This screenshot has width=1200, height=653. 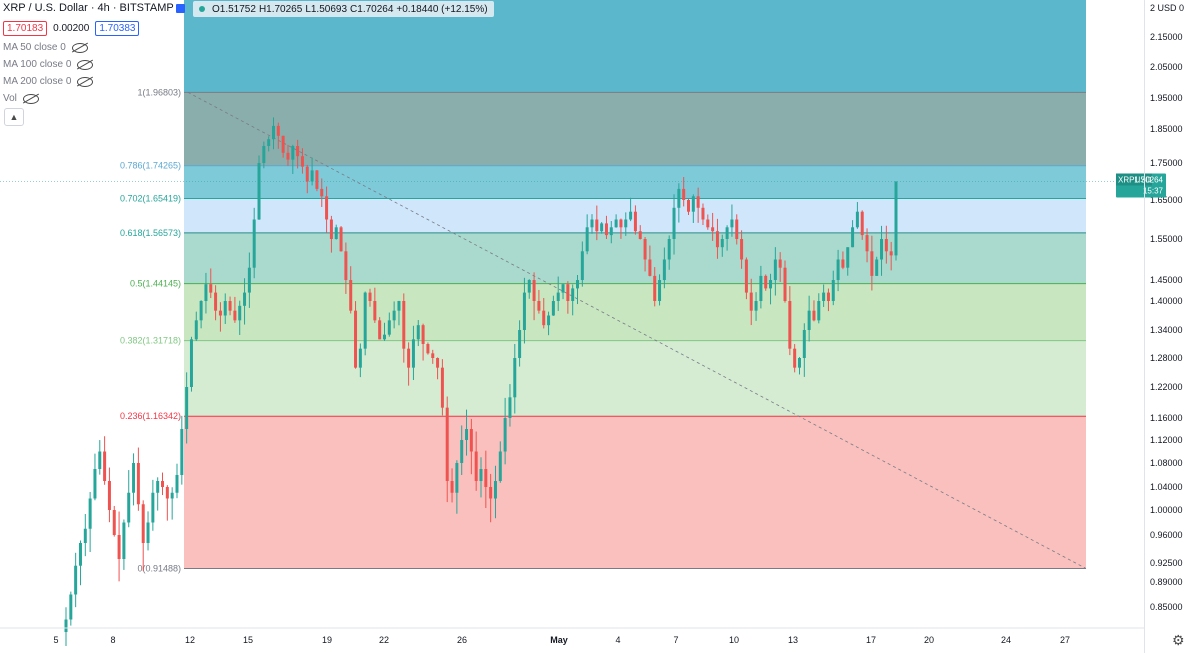 What do you see at coordinates (1166, 67) in the screenshot?
I see `y-tick-label: 2.05000` at bounding box center [1166, 67].